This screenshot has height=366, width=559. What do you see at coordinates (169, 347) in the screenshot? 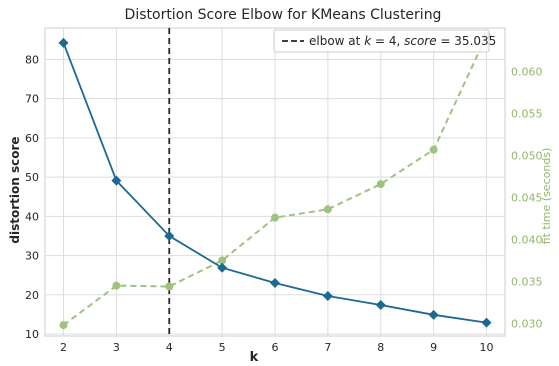
I see `x-tick-label: 4` at bounding box center [169, 347].